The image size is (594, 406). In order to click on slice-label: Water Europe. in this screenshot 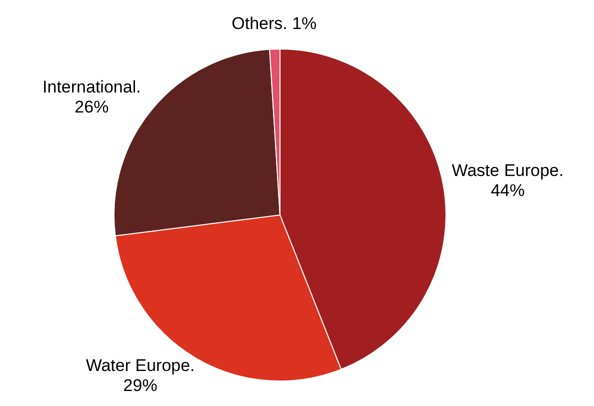, I will do `click(140, 366)`.